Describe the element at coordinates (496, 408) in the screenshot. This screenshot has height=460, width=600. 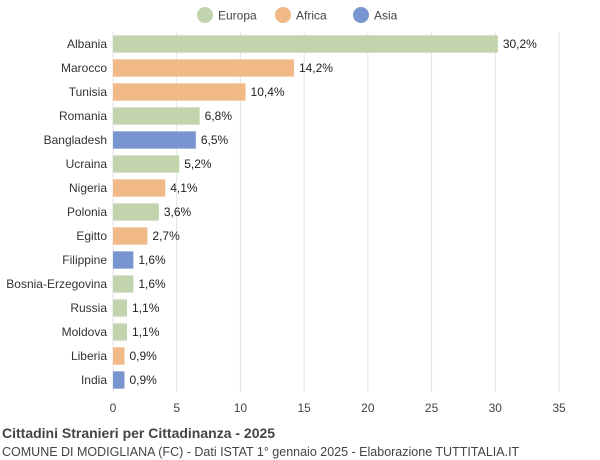
I see `x-tick-label-30: 30` at that location.